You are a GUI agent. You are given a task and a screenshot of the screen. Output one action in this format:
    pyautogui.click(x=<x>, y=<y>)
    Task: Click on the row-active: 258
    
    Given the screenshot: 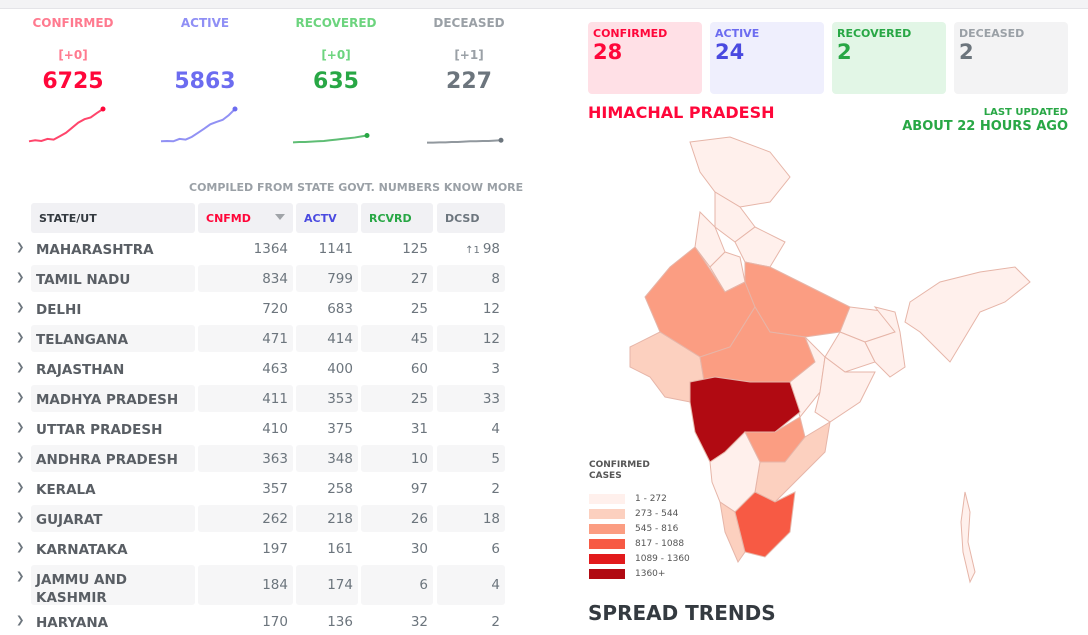 What is the action you would take?
    pyautogui.click(x=340, y=489)
    